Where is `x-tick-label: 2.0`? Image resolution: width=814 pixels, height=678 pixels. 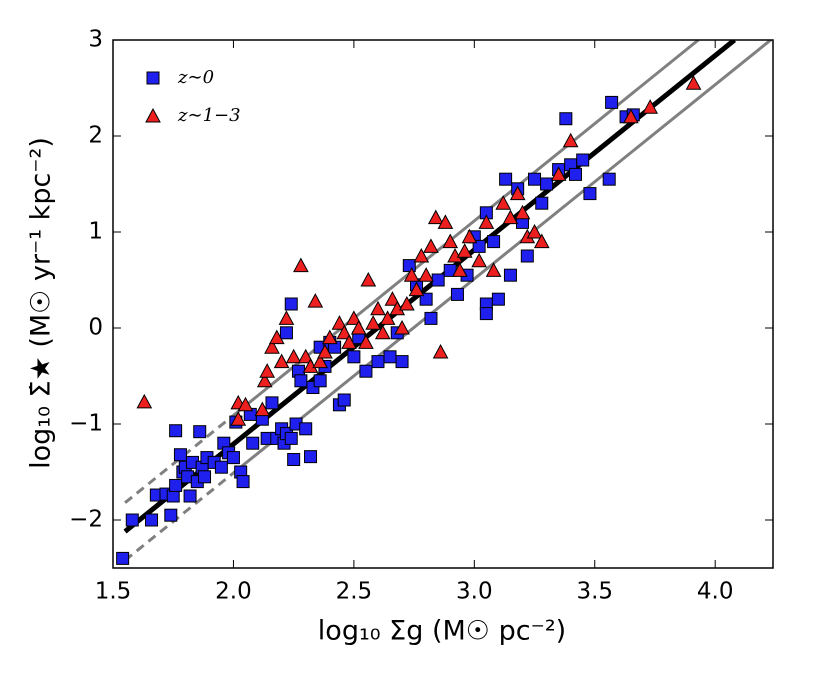
x-tick-label: 2.0 is located at coordinates (233, 592).